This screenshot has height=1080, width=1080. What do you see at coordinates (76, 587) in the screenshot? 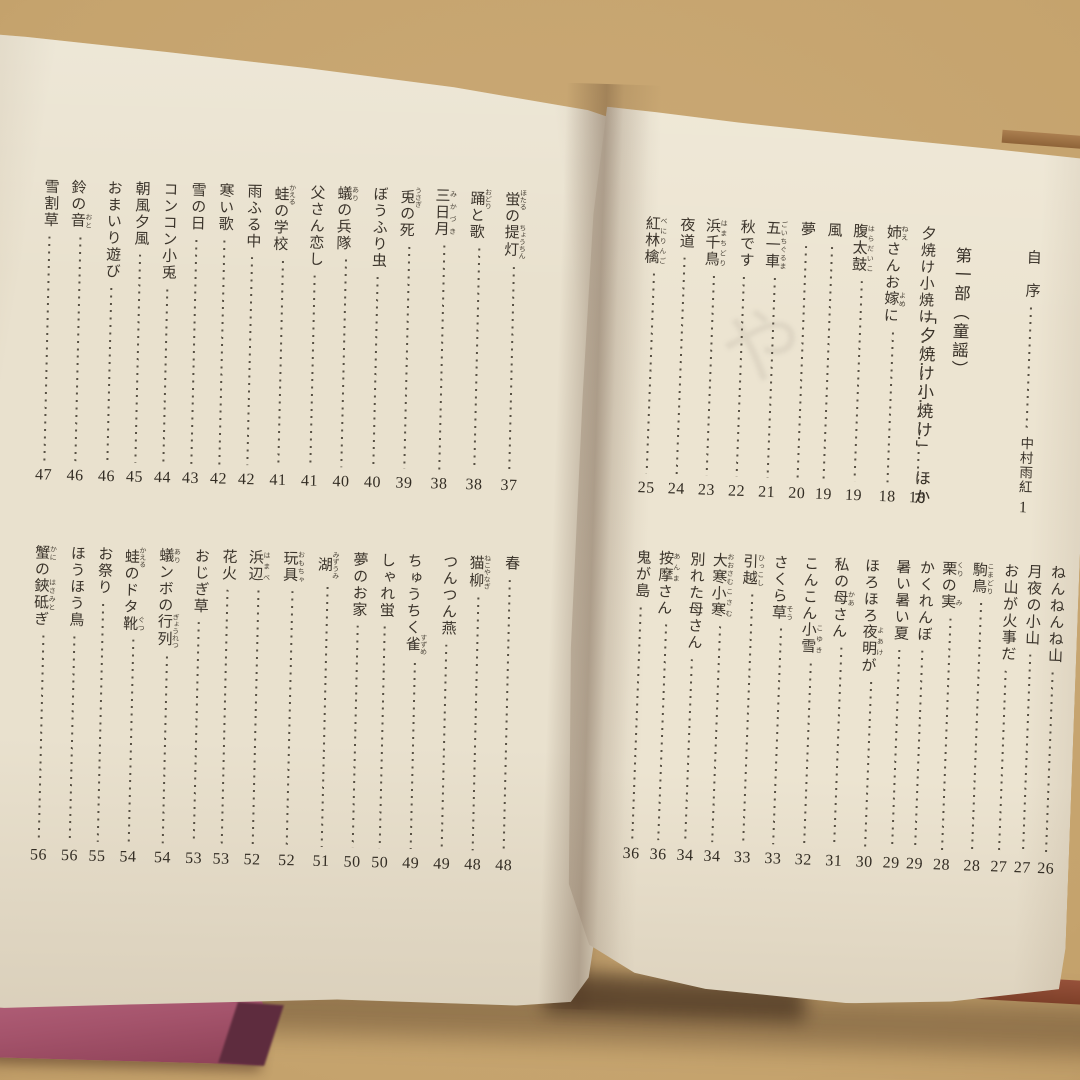
I see `toc-title: ほうほう鳥` at bounding box center [76, 587].